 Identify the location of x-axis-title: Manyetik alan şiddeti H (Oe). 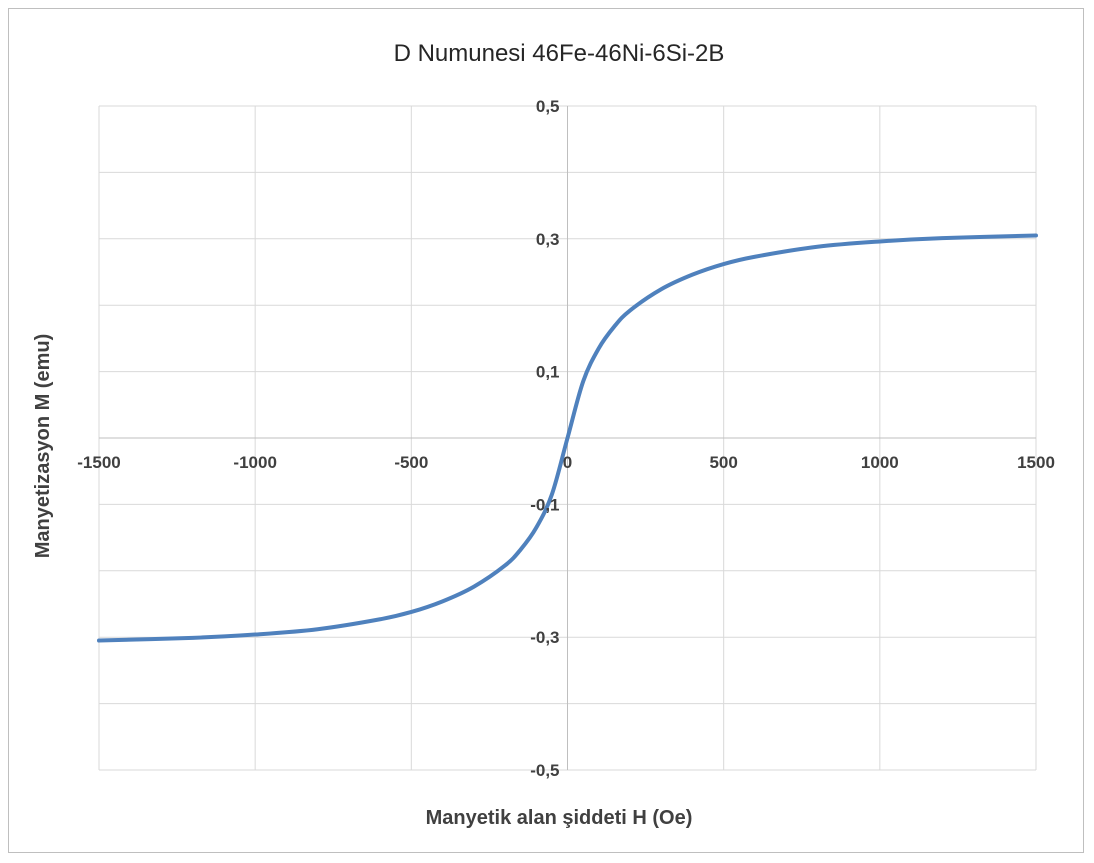
(559, 818).